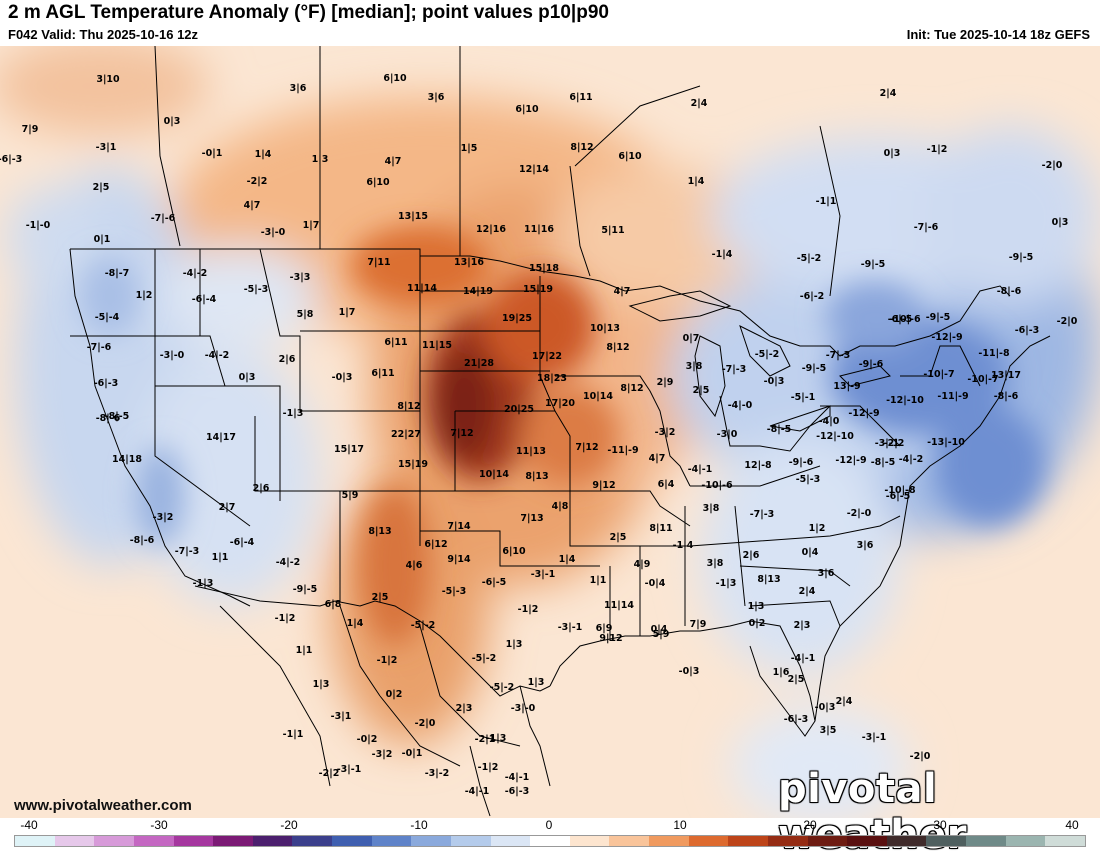  I want to click on point-value-label: -2|0, so click(1067, 321).